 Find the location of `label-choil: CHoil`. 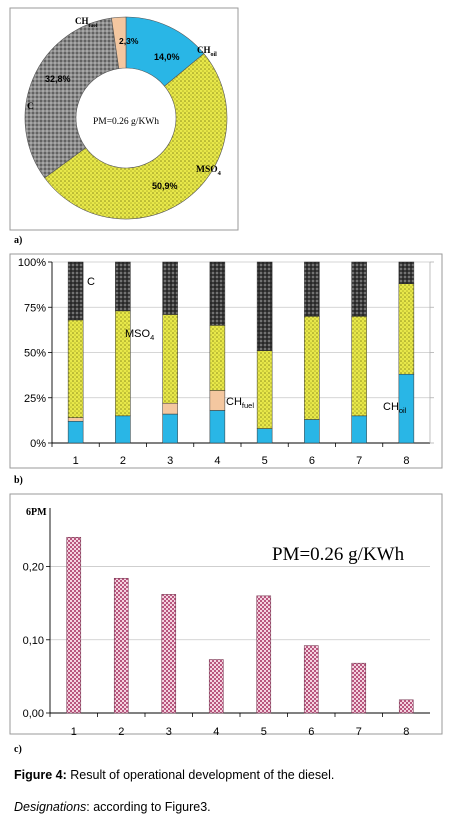

label-choil: CHoil is located at coordinates (207, 51).